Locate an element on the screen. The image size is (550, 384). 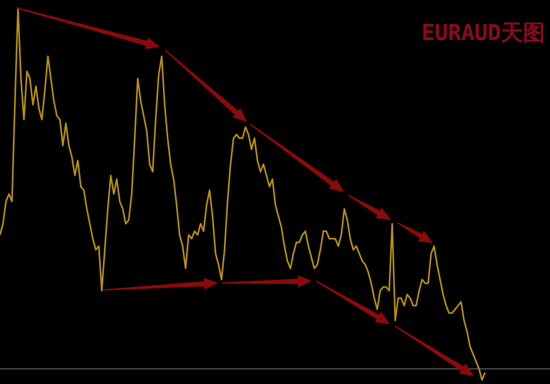
text: EURAUD天图 is located at coordinates (483, 33).